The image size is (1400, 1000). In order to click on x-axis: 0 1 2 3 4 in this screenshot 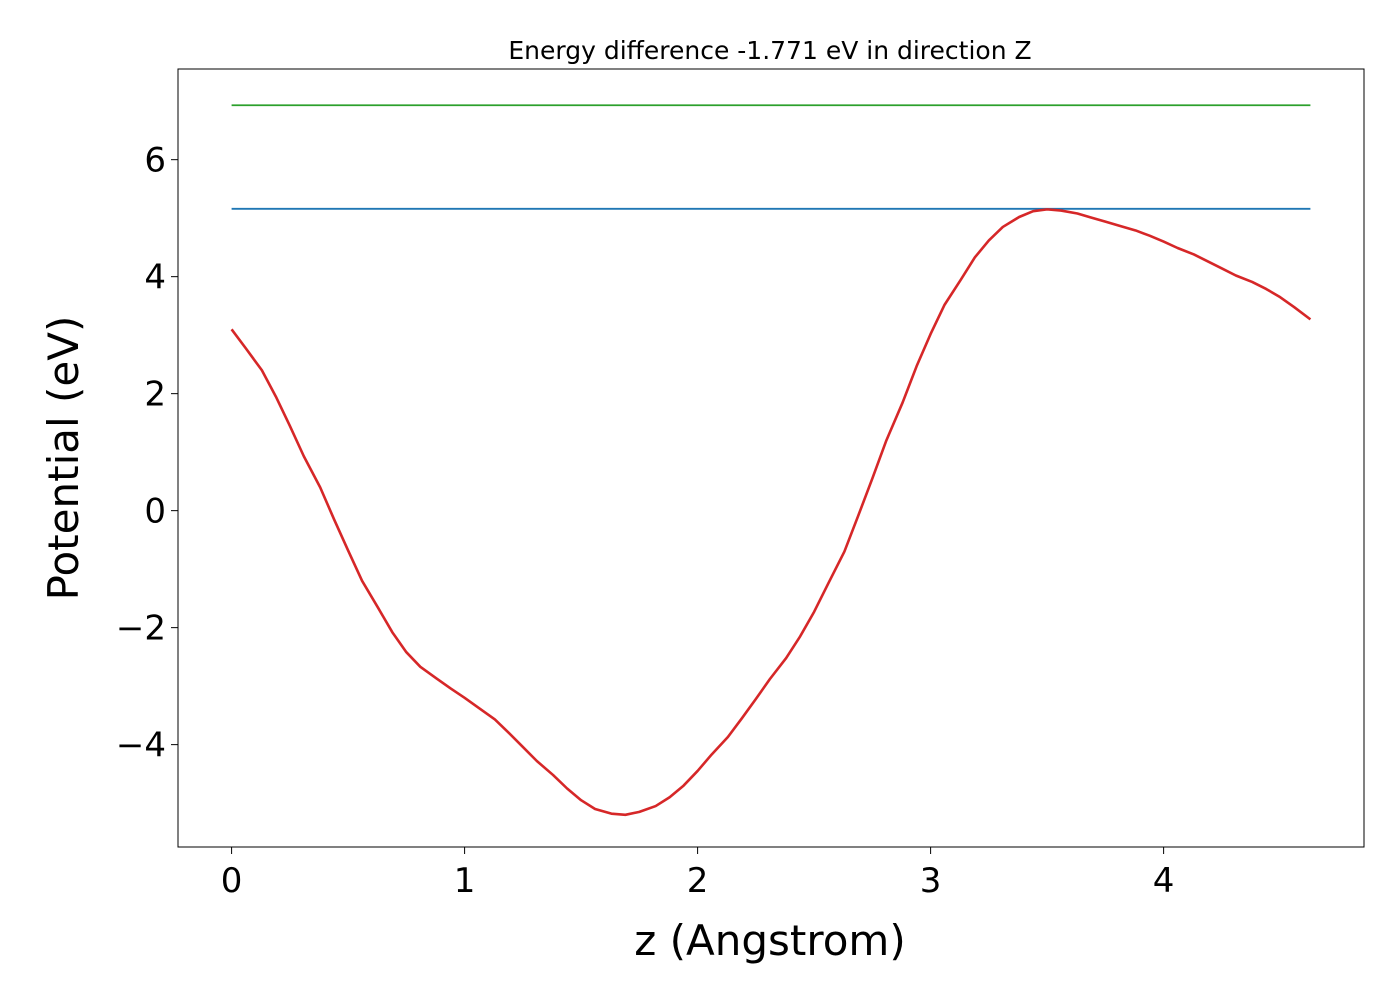, I will do `click(698, 874)`.